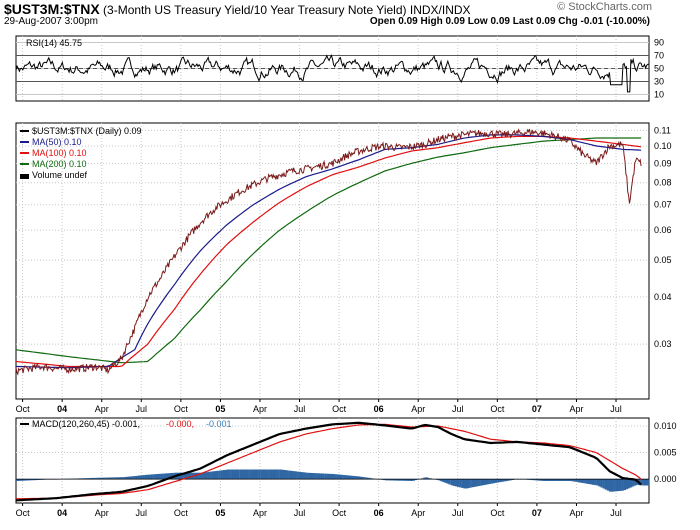 The height and width of the screenshot is (530, 700). I want to click on price-x-tick-label: Apr, so click(102, 409).